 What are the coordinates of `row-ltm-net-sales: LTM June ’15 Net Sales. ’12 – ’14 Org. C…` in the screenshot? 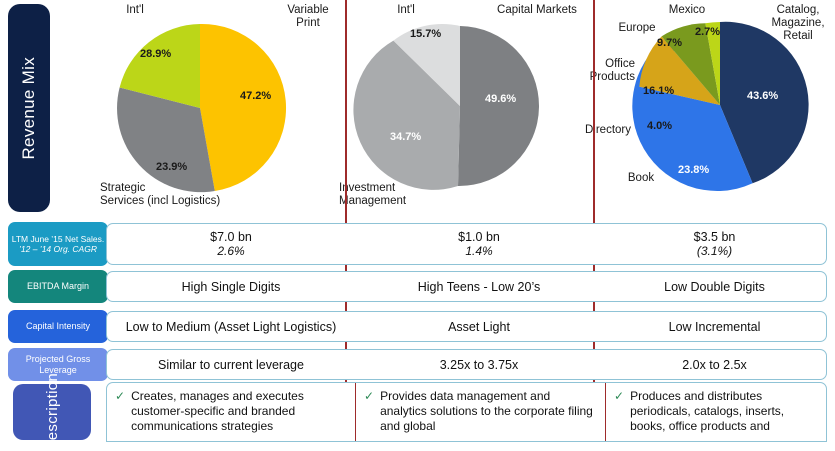 It's located at (417, 244).